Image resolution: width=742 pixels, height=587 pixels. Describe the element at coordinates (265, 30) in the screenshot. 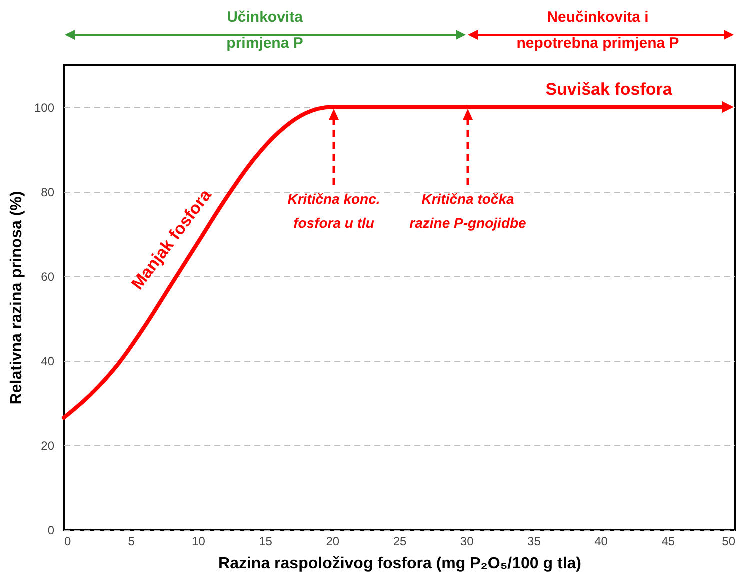

I see `text: Učinkovita primjena P` at that location.